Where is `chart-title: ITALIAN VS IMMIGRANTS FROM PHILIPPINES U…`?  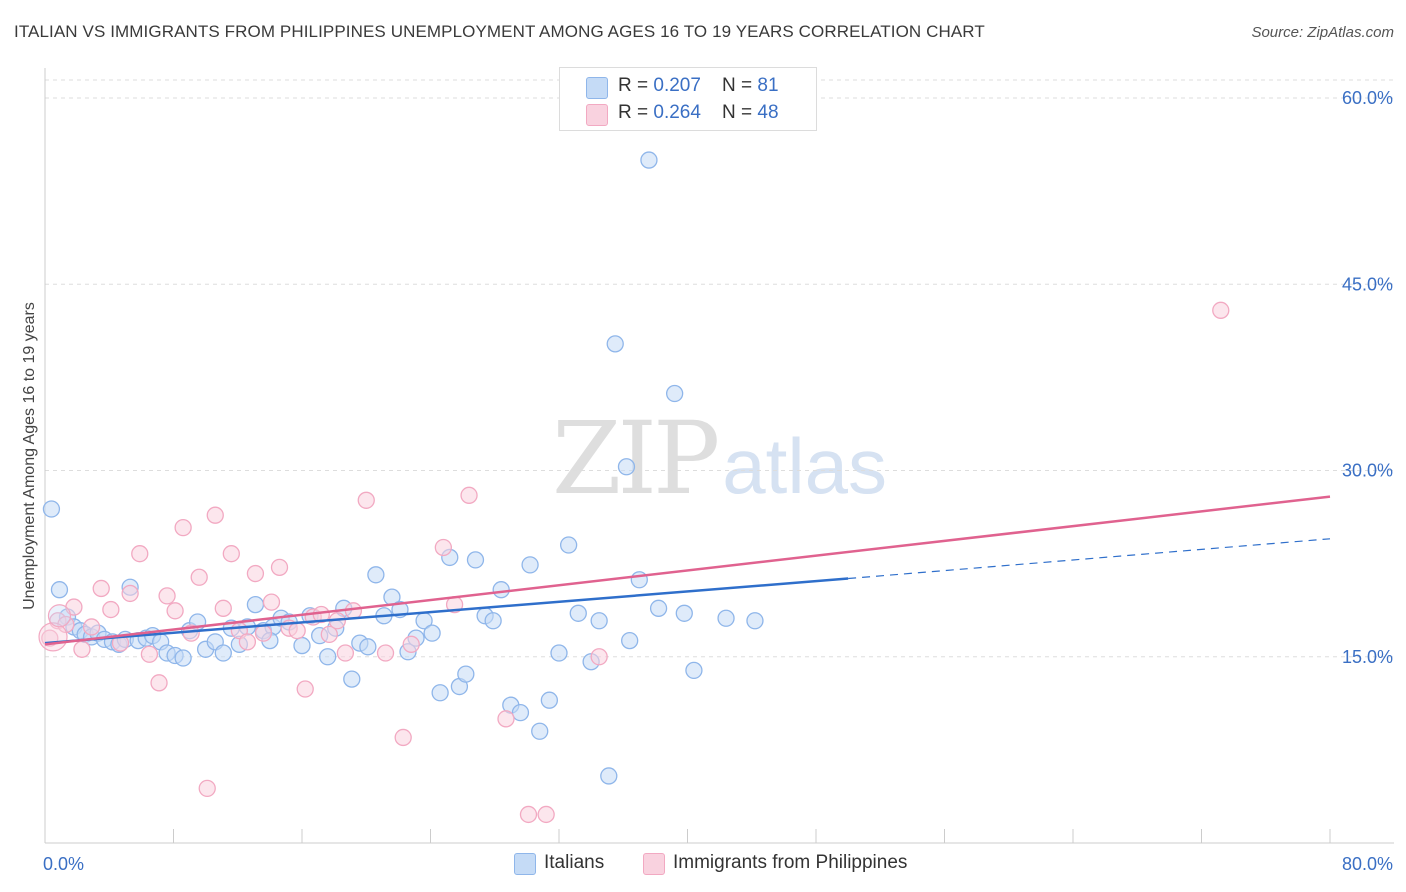 chart-title: ITALIAN VS IMMIGRANTS FROM PHILIPPINES U… is located at coordinates (499, 31).